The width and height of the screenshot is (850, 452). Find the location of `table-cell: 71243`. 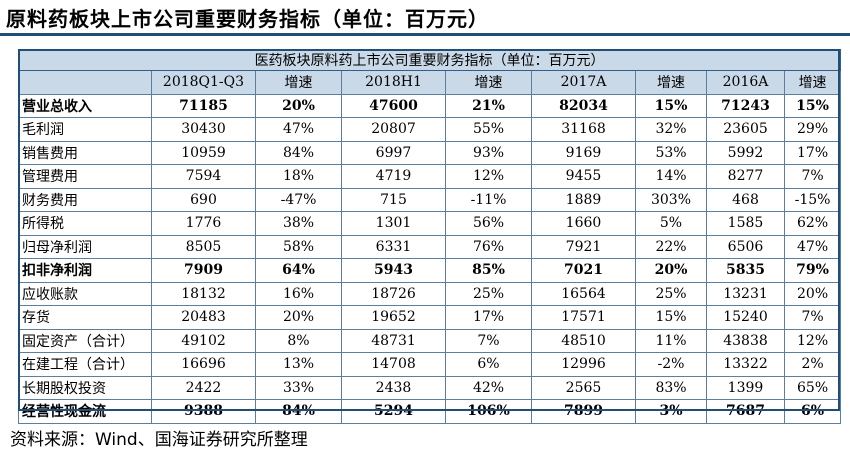

table-cell: 71243 is located at coordinates (745, 105).